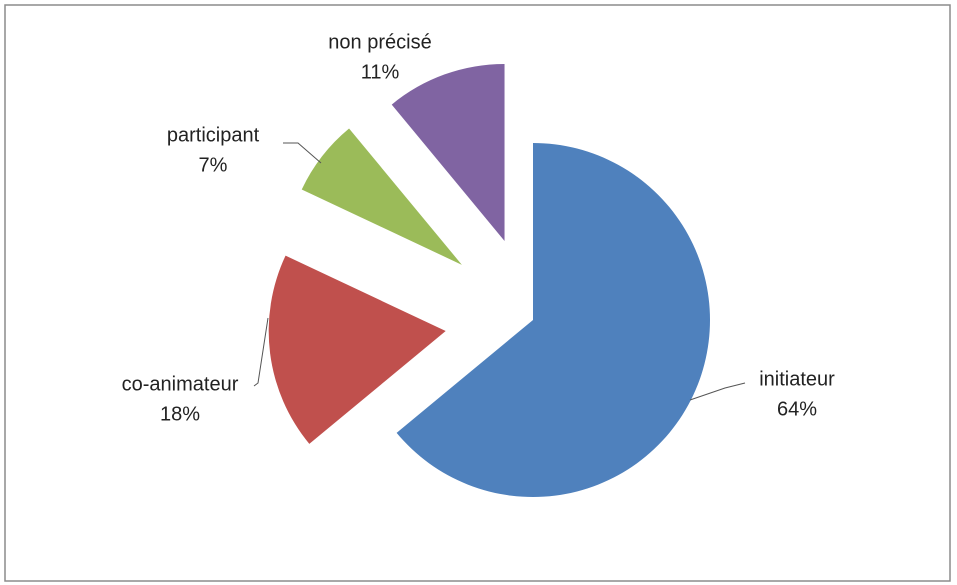  What do you see at coordinates (180, 414) in the screenshot?
I see `slice-value-label: 18%` at bounding box center [180, 414].